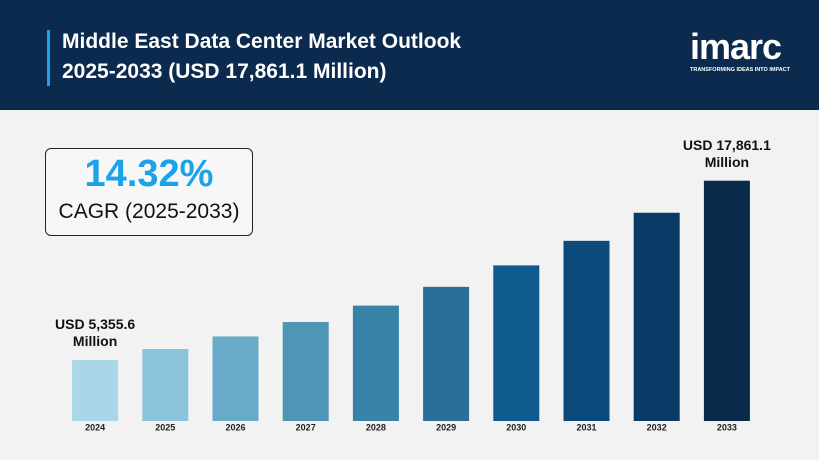 The width and height of the screenshot is (819, 460). I want to click on title: Middle East Data Center Market Outlook, so click(262, 41).